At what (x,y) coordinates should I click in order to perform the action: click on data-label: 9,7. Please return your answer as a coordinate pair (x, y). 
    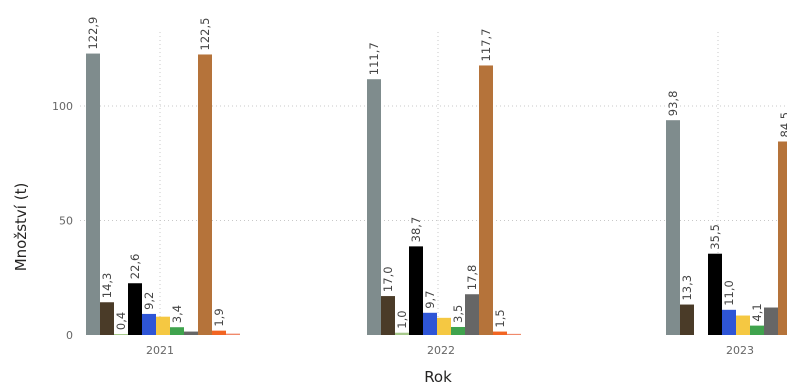
    Looking at the image, I should click on (430, 299).